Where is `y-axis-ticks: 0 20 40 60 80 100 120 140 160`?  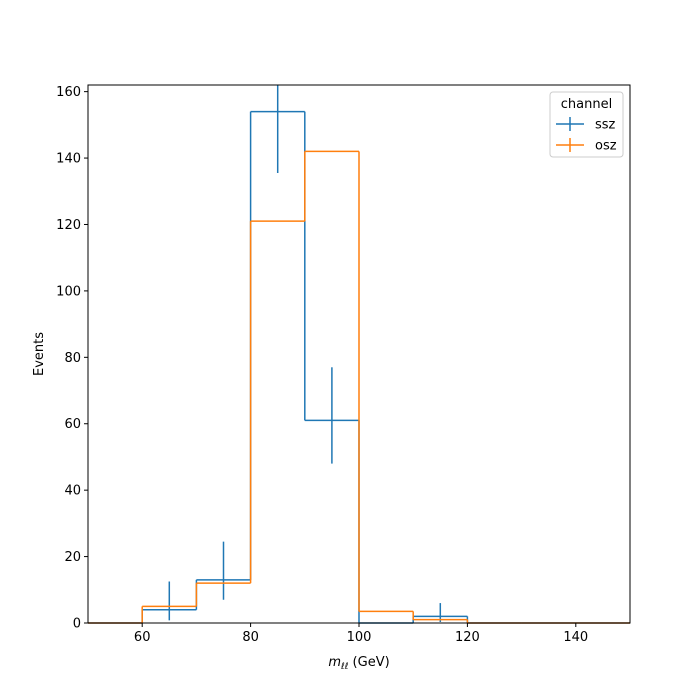 y-axis-ticks: 0 20 40 60 80 100 120 140 160 is located at coordinates (72, 358).